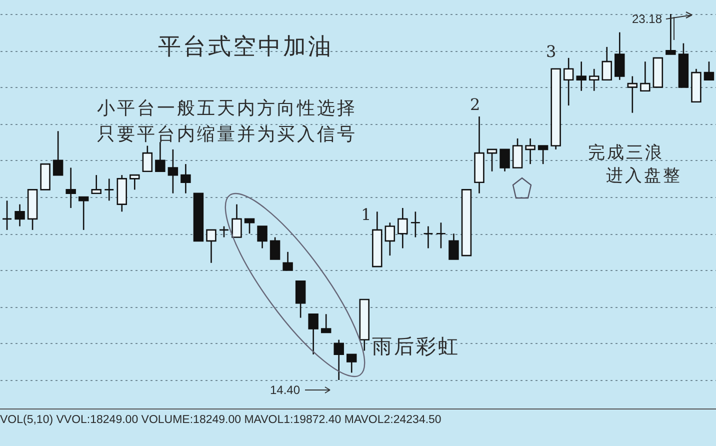  I want to click on text: VOL(5,10) VVOL:18249.00 VOLUME:18249.00 MAVOL1:19872.40 MAVOL2:24234.50, so click(221, 420).